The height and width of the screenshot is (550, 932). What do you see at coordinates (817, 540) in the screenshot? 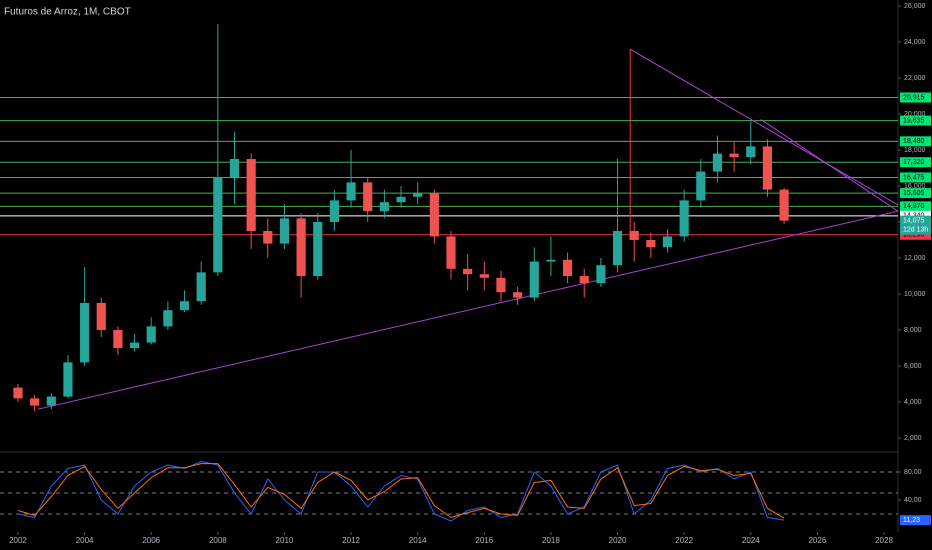
I see `x-tick-label: 2026` at bounding box center [817, 540].